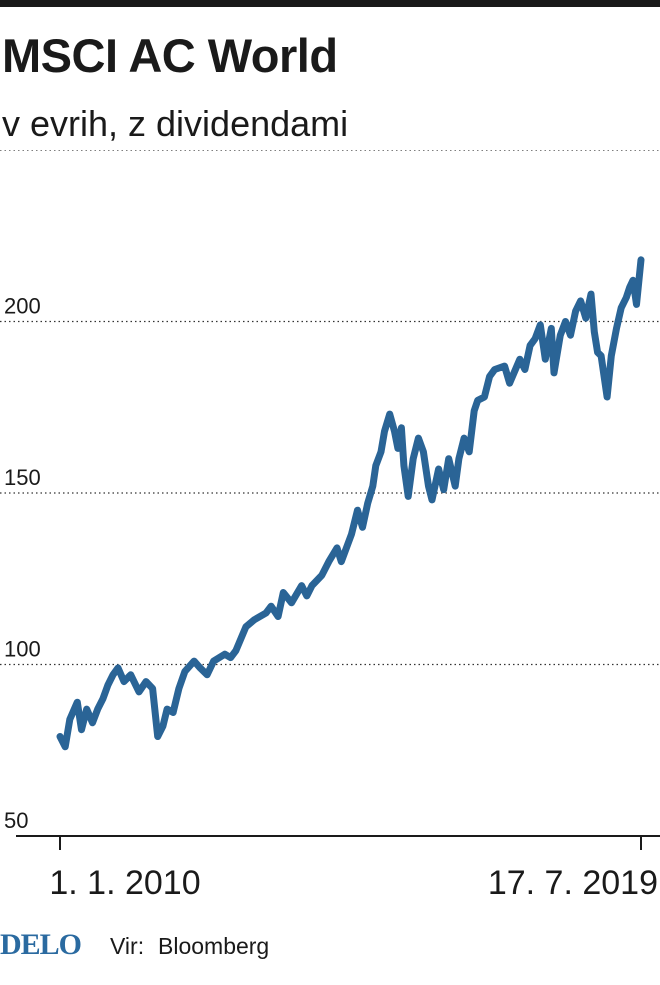  Describe the element at coordinates (22, 306) in the screenshot. I see `y-tick-label: 200` at that location.